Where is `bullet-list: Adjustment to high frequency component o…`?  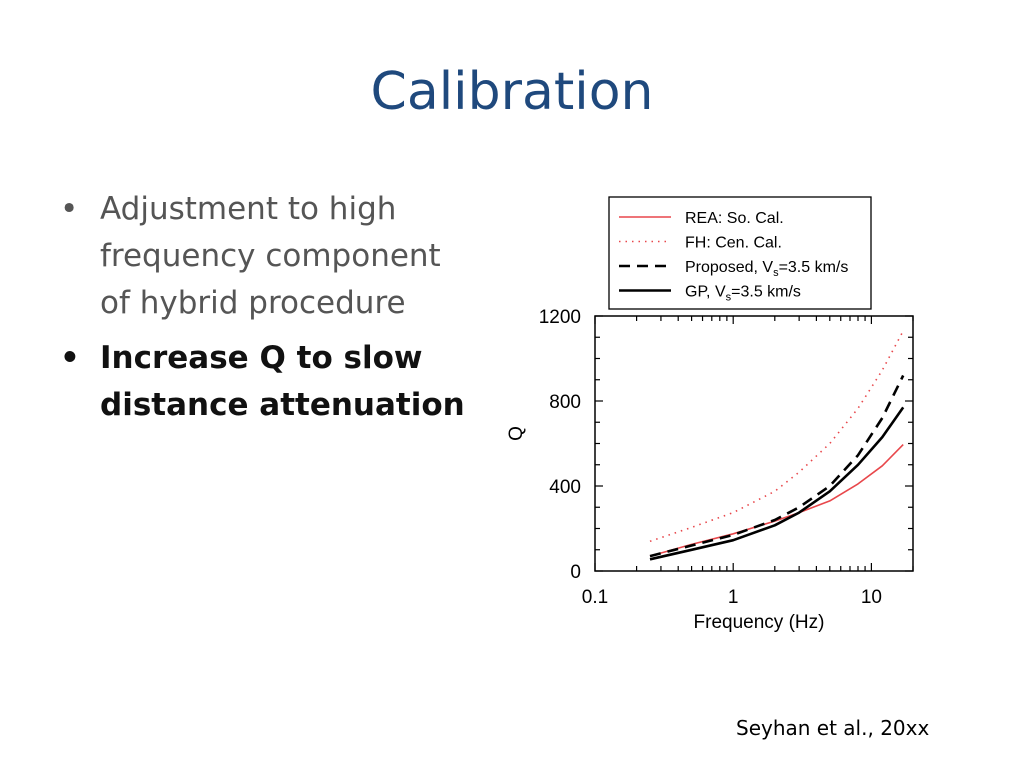 bullet-list: Adjustment to high frequency component o… is located at coordinates (268, 311).